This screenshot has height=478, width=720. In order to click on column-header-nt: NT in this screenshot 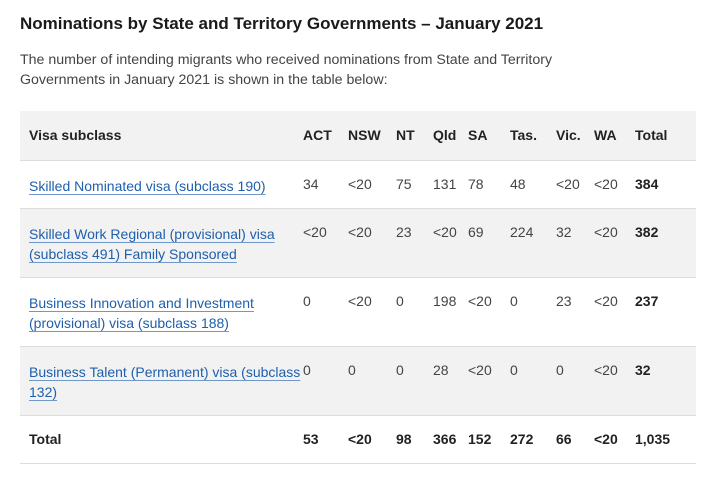, I will do `click(405, 135)`.